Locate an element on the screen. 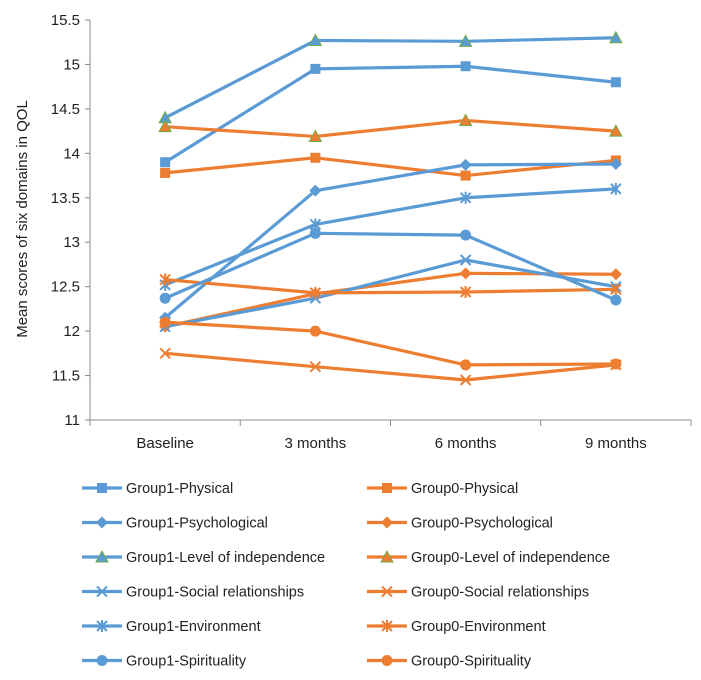 The height and width of the screenshot is (680, 701). x-tick-label: 6 months is located at coordinates (466, 443).